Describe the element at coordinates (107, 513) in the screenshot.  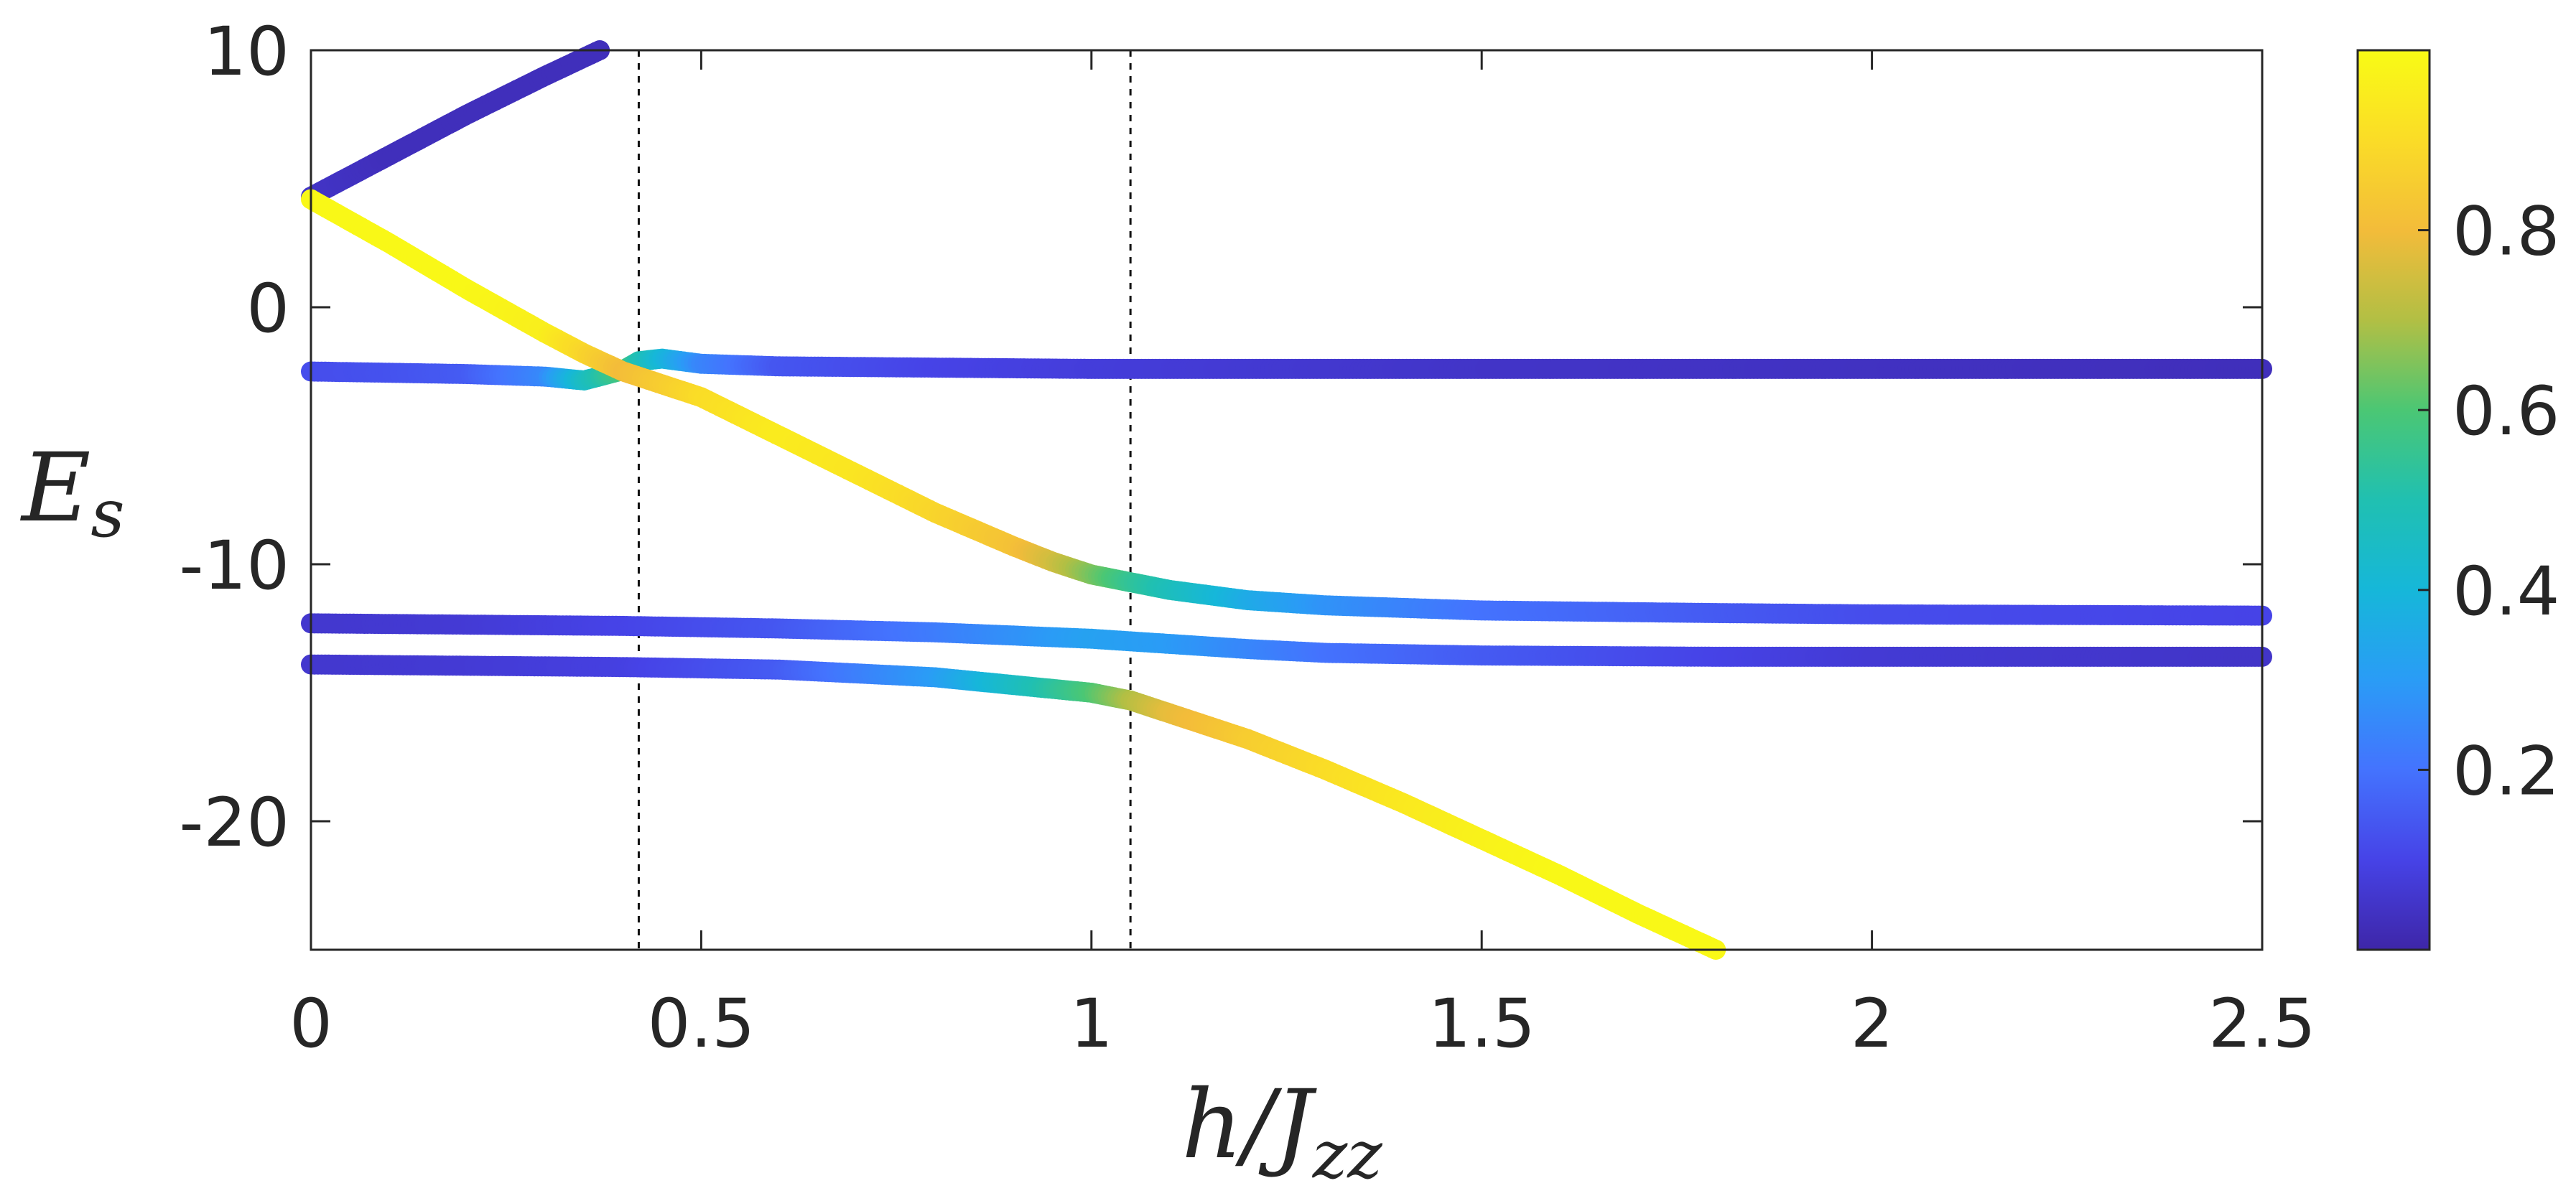
I see `y-axis-title-sub: s` at that location.